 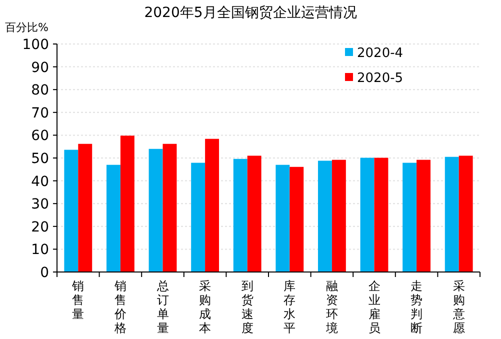 I want to click on x-tick-label: 企业雇员, so click(x=374, y=307).